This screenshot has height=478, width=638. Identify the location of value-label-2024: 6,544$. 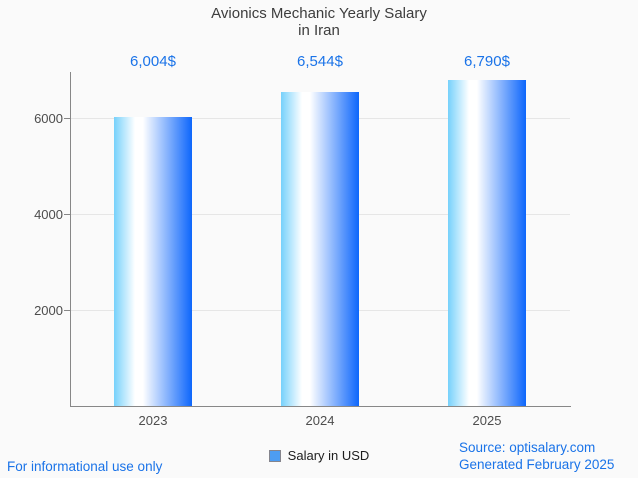
(320, 61).